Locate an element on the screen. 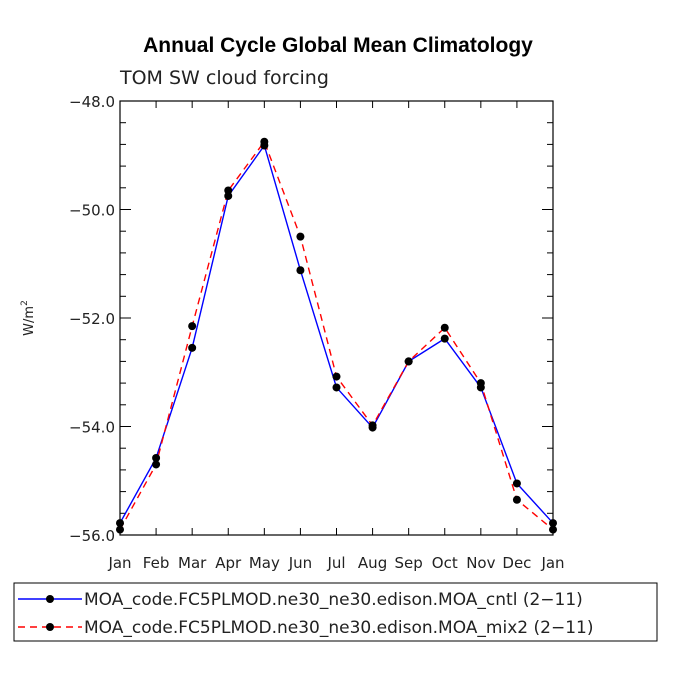 The width and height of the screenshot is (675, 676). x-tick-labels: Jan Feb Mar Apr May Jun Jul Aug Sep Oct Nov Dec Jan is located at coordinates (335, 563).